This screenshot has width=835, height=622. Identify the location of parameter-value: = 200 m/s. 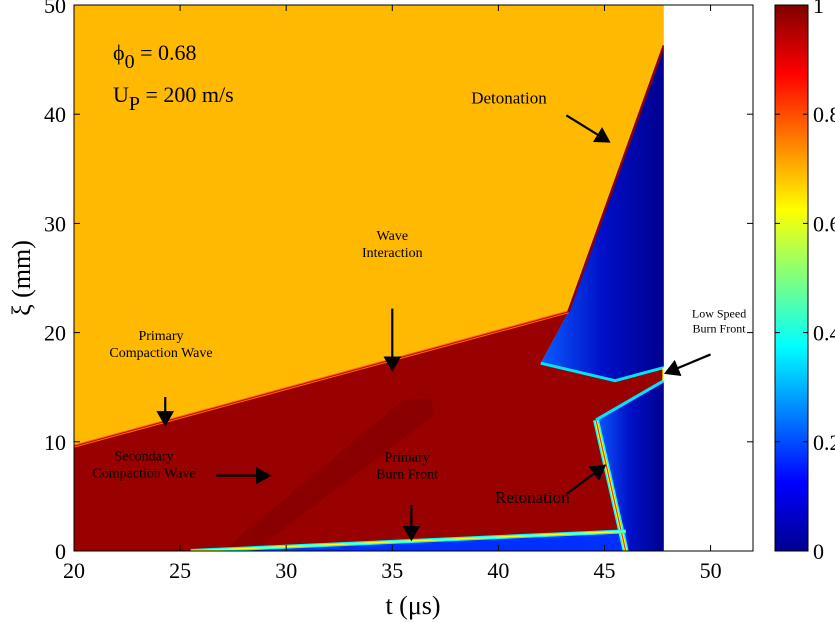
(187, 94).